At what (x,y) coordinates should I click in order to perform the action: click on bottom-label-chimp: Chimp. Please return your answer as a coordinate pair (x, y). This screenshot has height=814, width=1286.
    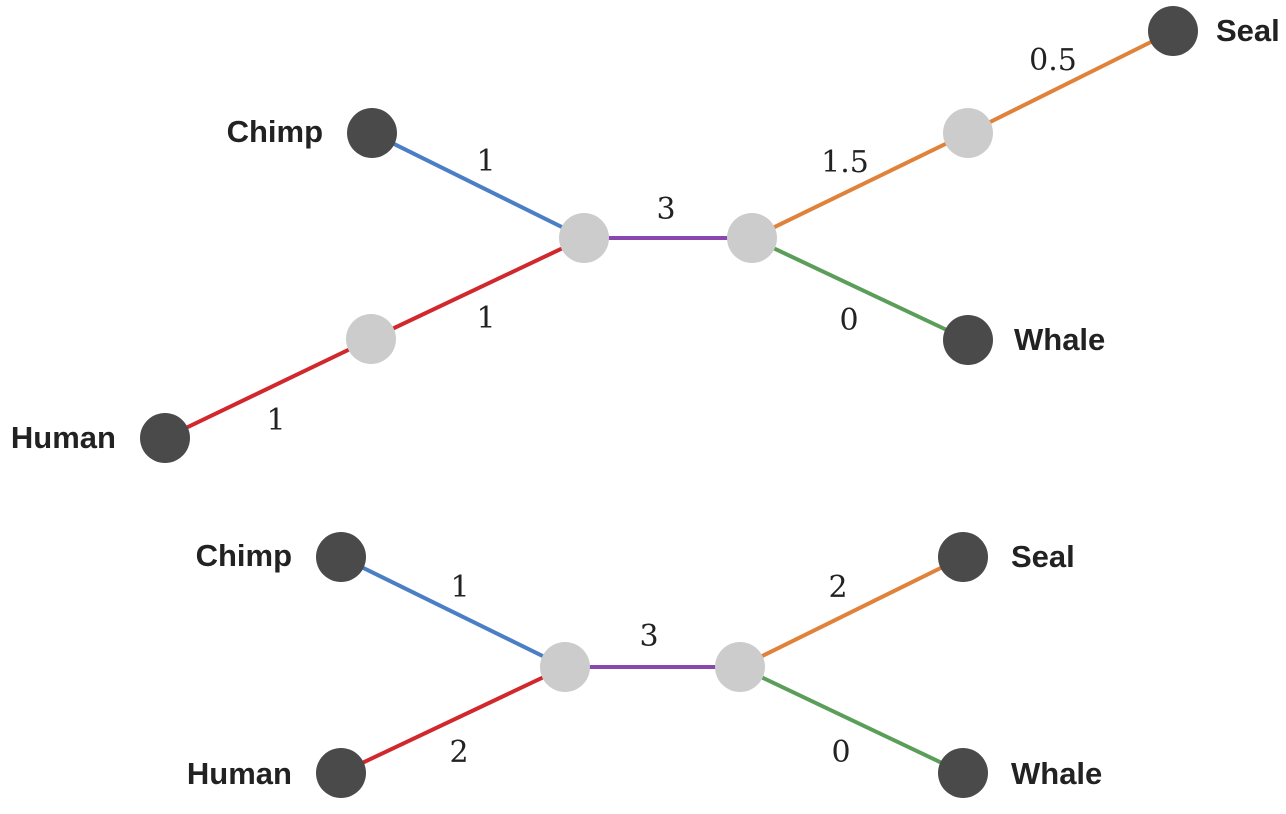
    Looking at the image, I should click on (244, 555).